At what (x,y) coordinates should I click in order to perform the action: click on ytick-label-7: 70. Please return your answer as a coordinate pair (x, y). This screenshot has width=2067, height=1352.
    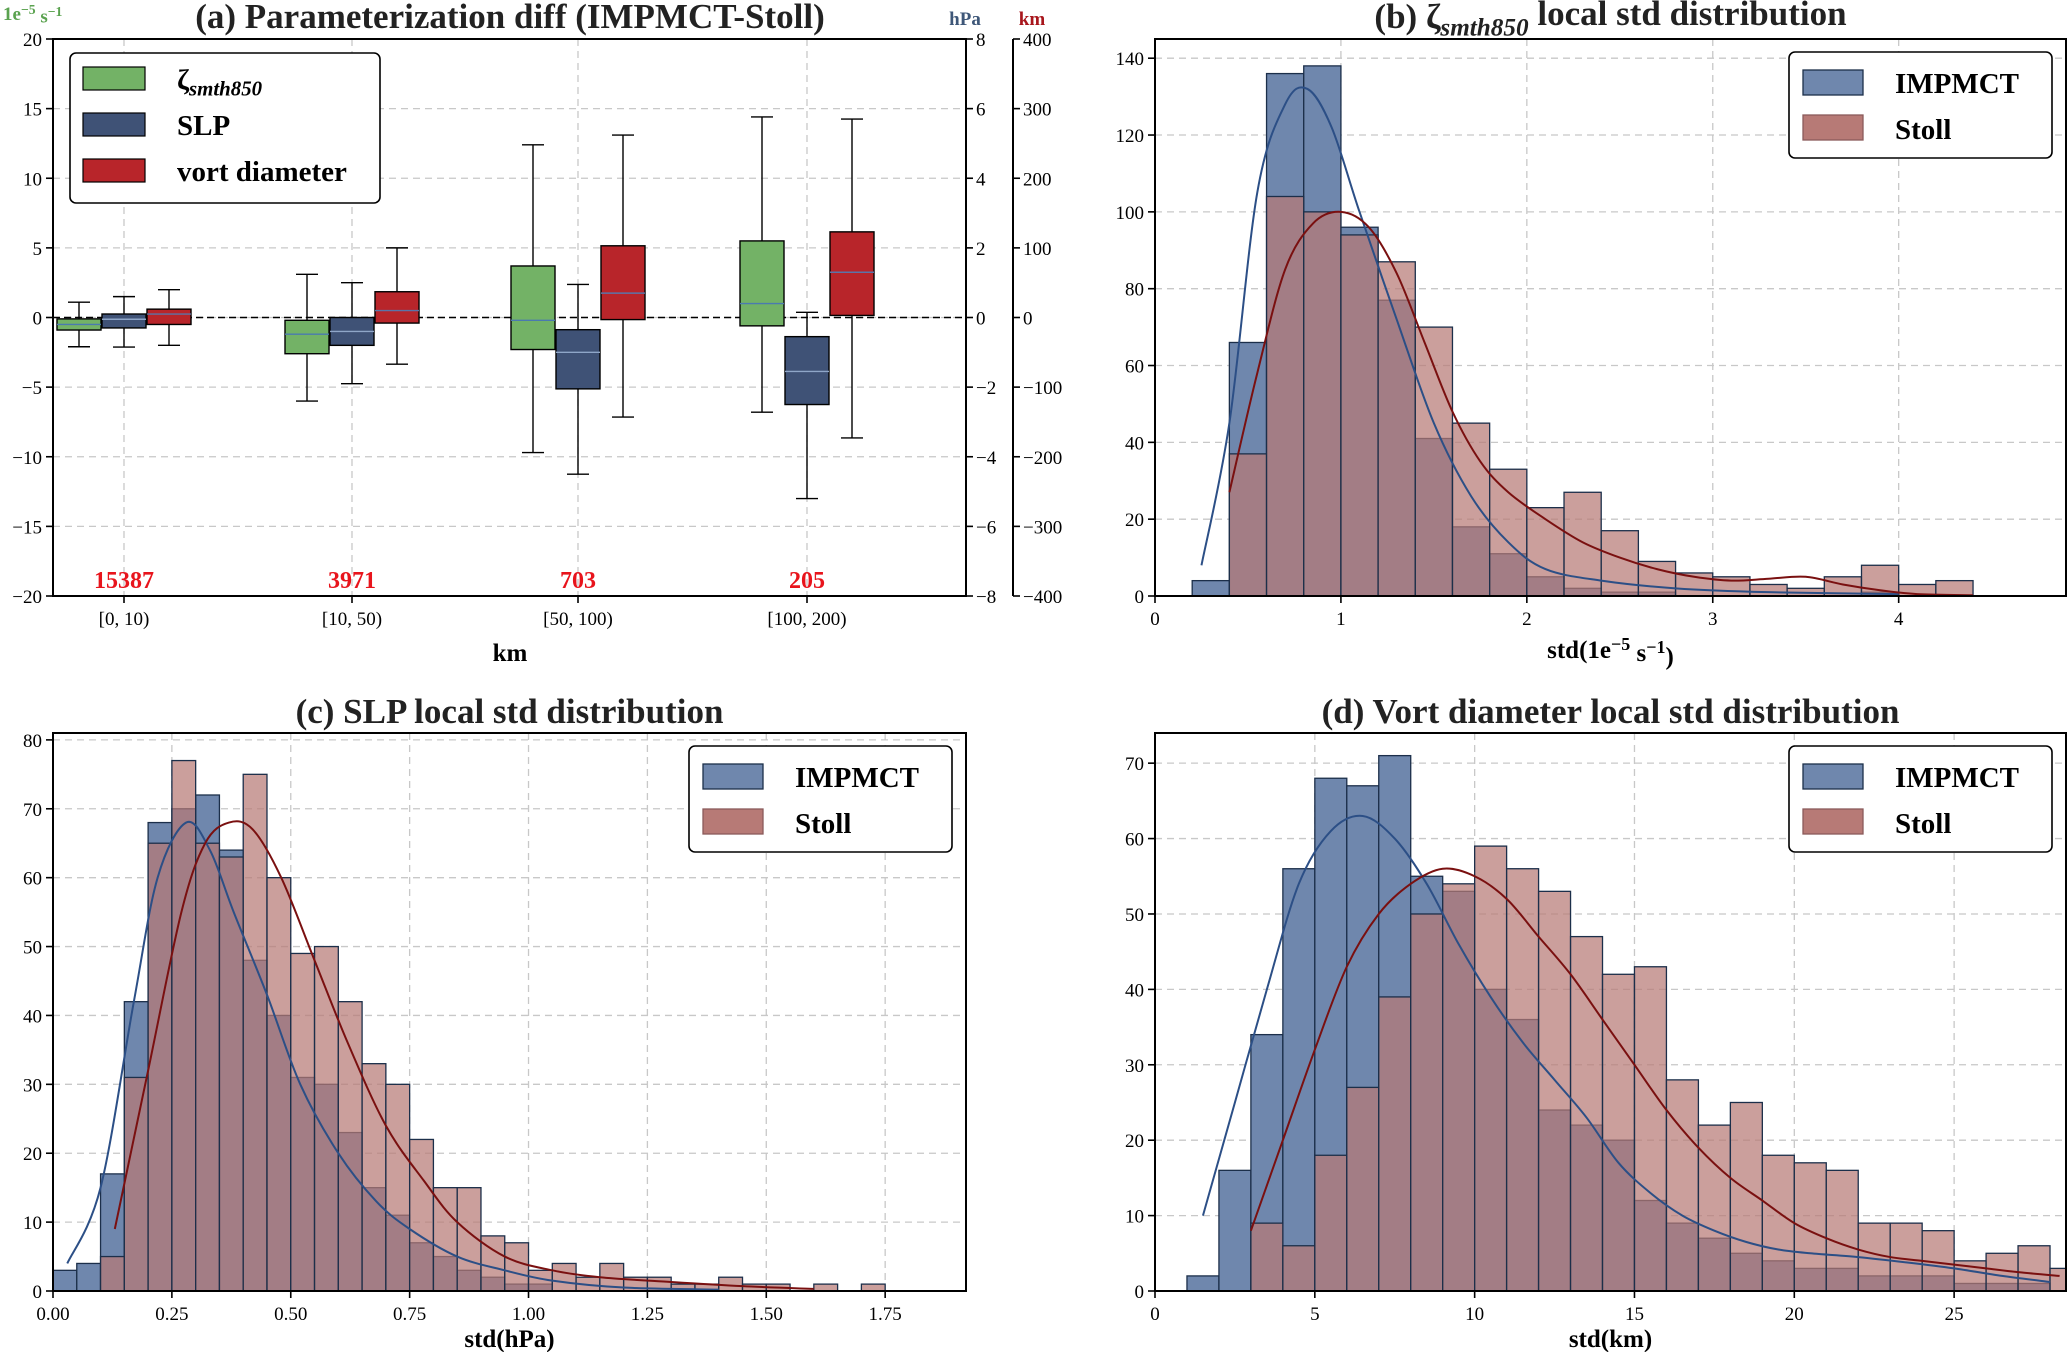
    Looking at the image, I should click on (1134, 764).